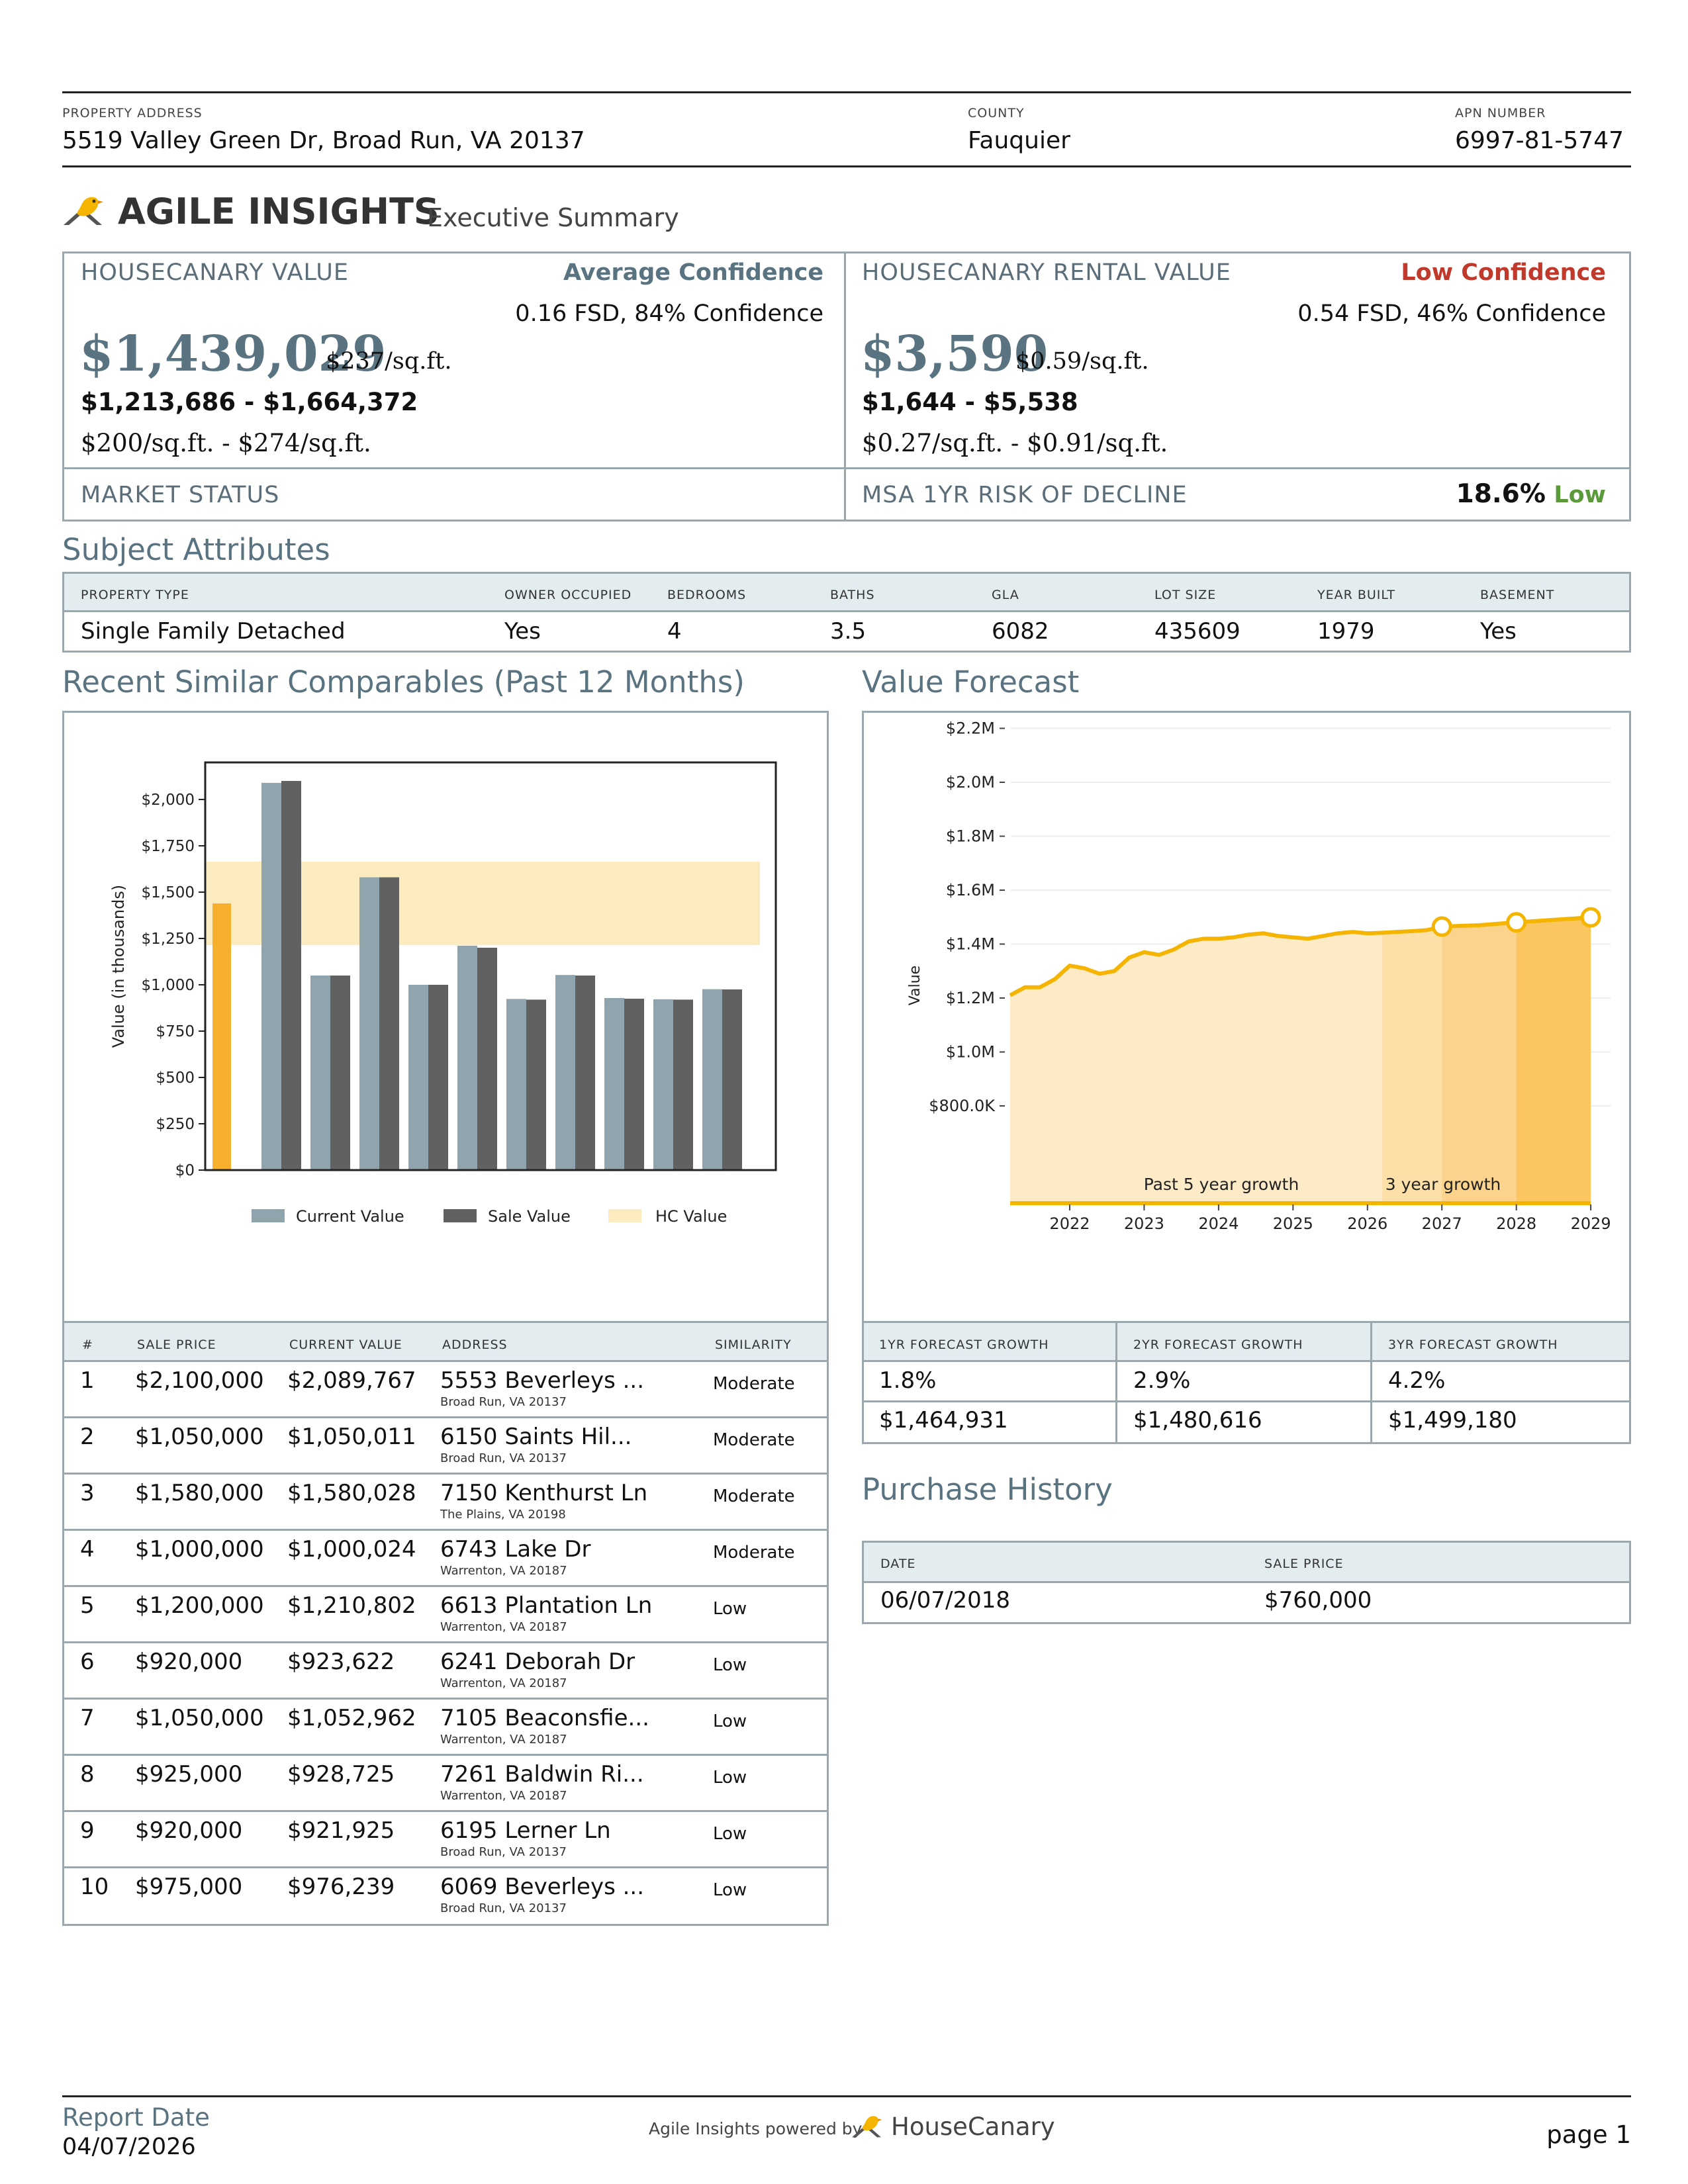 The height and width of the screenshot is (2184, 1688). Describe the element at coordinates (132, 113) in the screenshot. I see `address-label: PROPERTY ADDRESS` at that location.